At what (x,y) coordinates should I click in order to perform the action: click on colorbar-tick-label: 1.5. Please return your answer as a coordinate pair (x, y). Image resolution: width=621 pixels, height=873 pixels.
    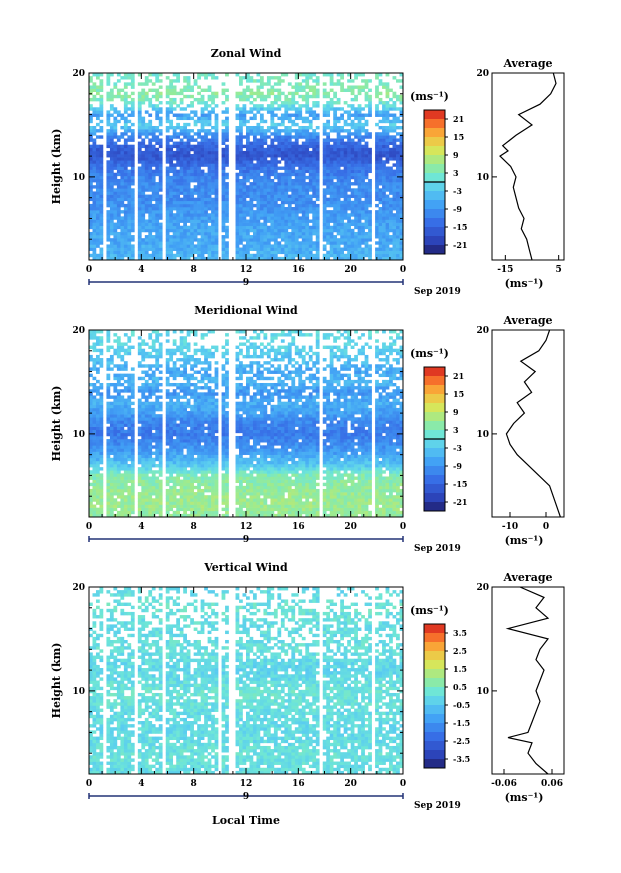
    Looking at the image, I should click on (460, 669).